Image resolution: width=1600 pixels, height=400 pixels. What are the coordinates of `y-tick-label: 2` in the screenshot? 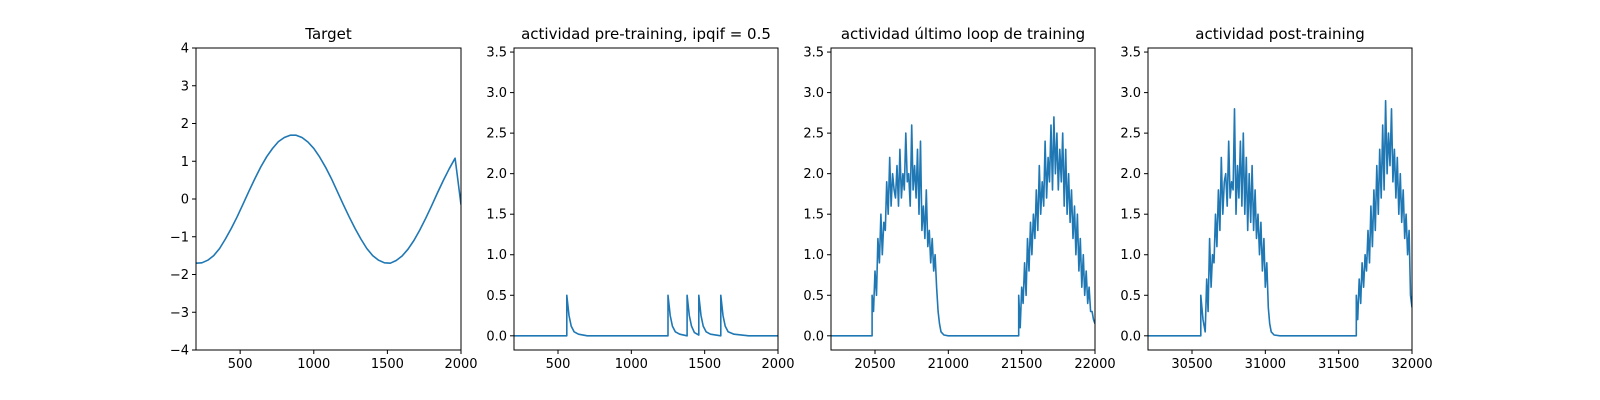 It's located at (185, 124).